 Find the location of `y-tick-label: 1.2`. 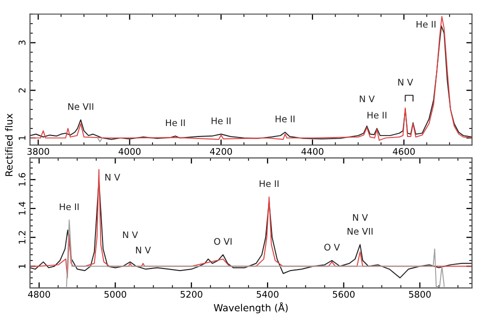

y-tick-label: 1.2 is located at coordinates (22, 237).